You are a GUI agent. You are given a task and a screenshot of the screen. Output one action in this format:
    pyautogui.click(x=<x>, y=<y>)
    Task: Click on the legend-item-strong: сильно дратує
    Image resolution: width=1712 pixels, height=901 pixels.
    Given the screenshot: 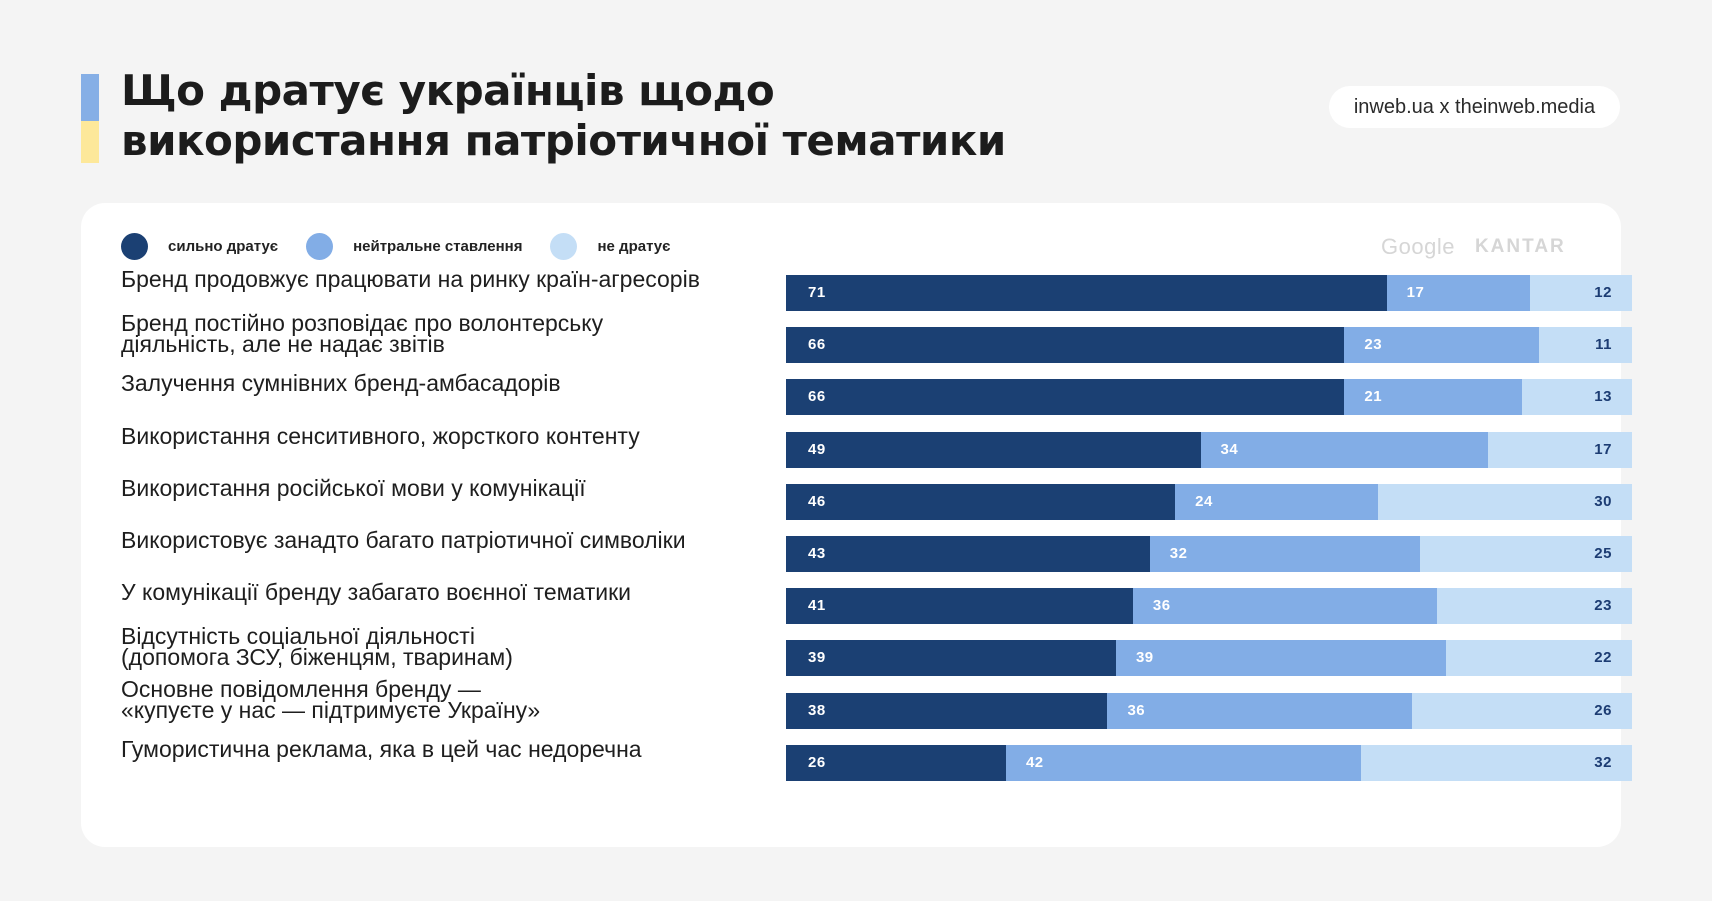 What is the action you would take?
    pyautogui.click(x=200, y=246)
    